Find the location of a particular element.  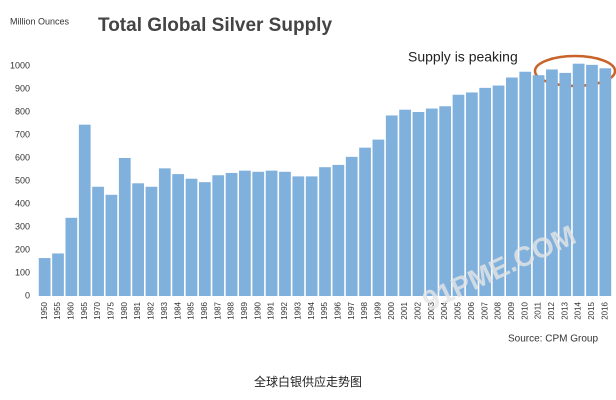

source: Source: CPM Group is located at coordinates (553, 339).